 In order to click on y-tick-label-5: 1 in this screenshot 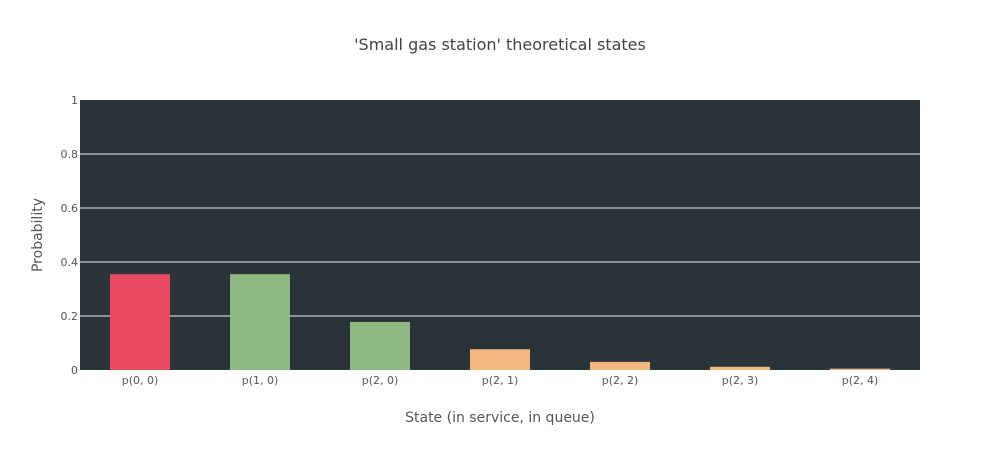, I will do `click(74, 100)`.